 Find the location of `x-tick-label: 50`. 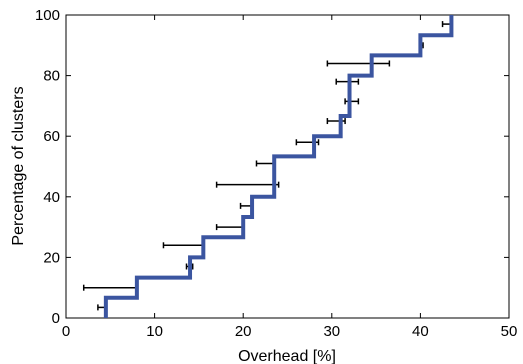

x-tick-label: 50 is located at coordinates (509, 331).